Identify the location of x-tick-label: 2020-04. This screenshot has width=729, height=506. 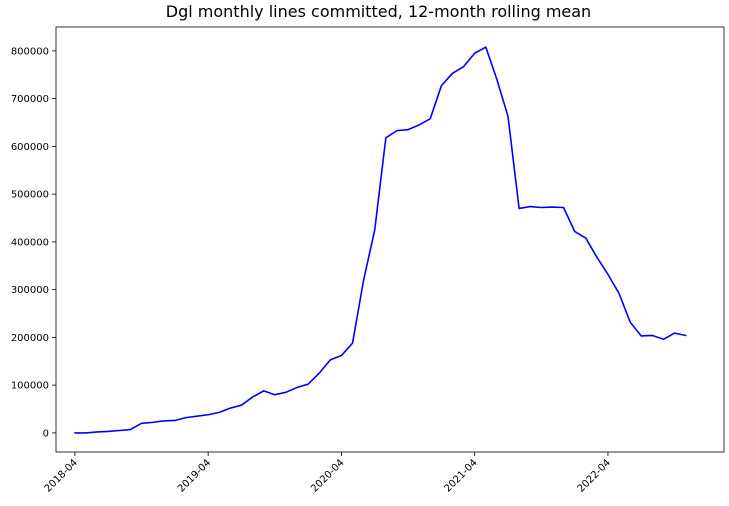
(327, 475).